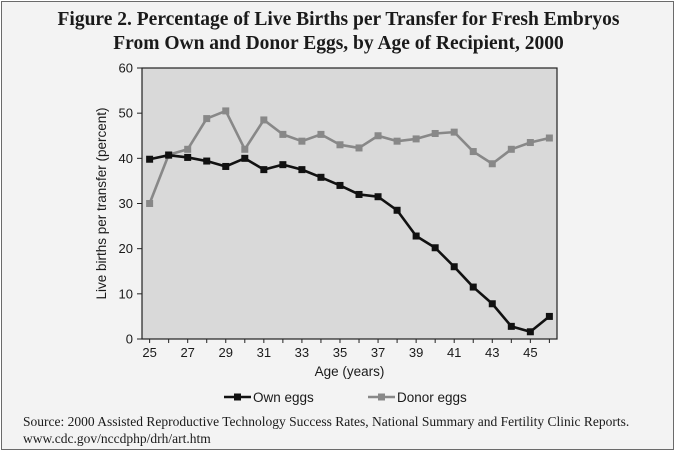 The height and width of the screenshot is (451, 675). What do you see at coordinates (530, 352) in the screenshot?
I see `x-tick-label: 45` at bounding box center [530, 352].